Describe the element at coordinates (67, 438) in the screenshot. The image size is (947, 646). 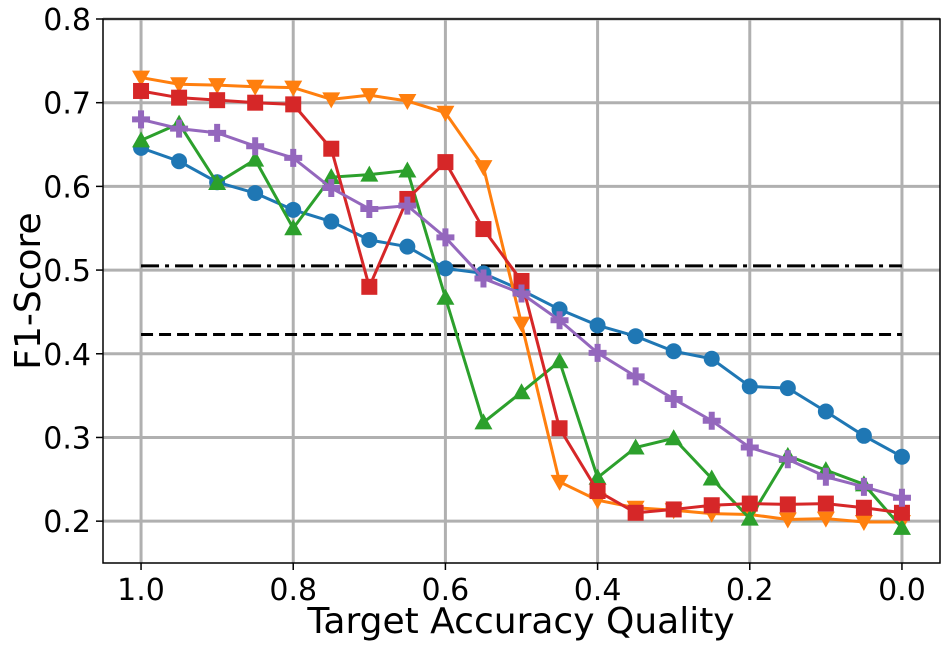
I see `y-tick-label: 0.3` at that location.